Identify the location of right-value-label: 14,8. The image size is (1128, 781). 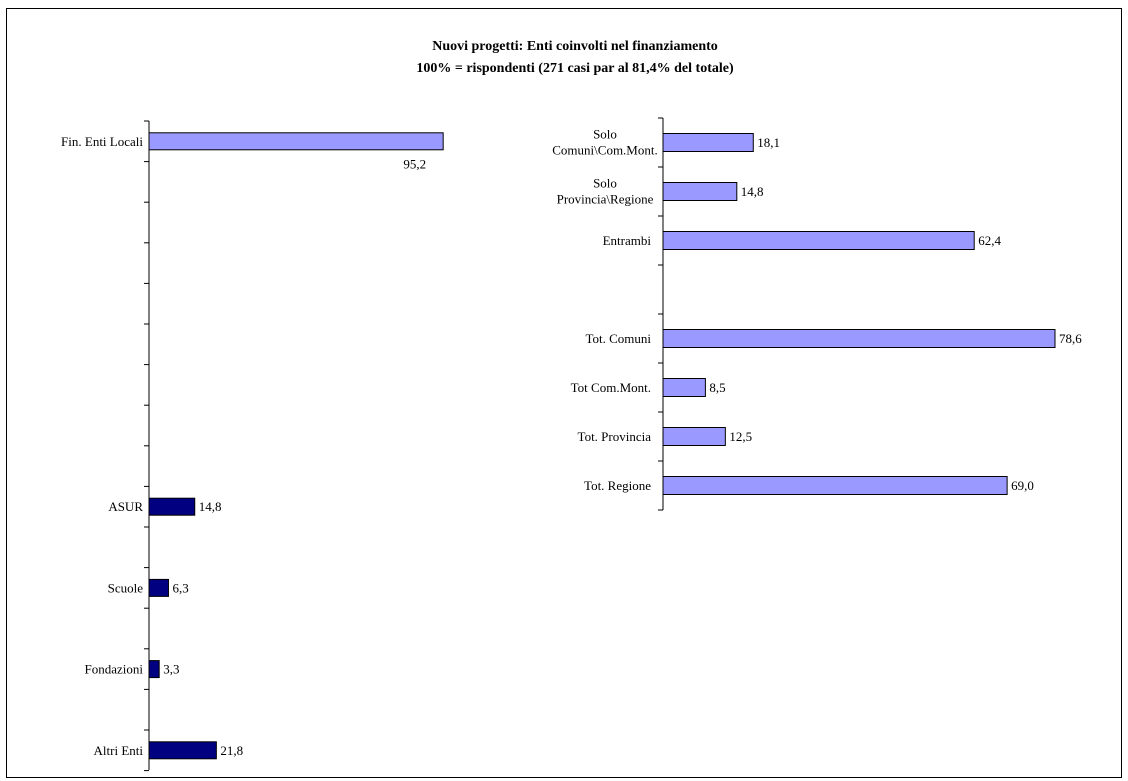
(752, 191).